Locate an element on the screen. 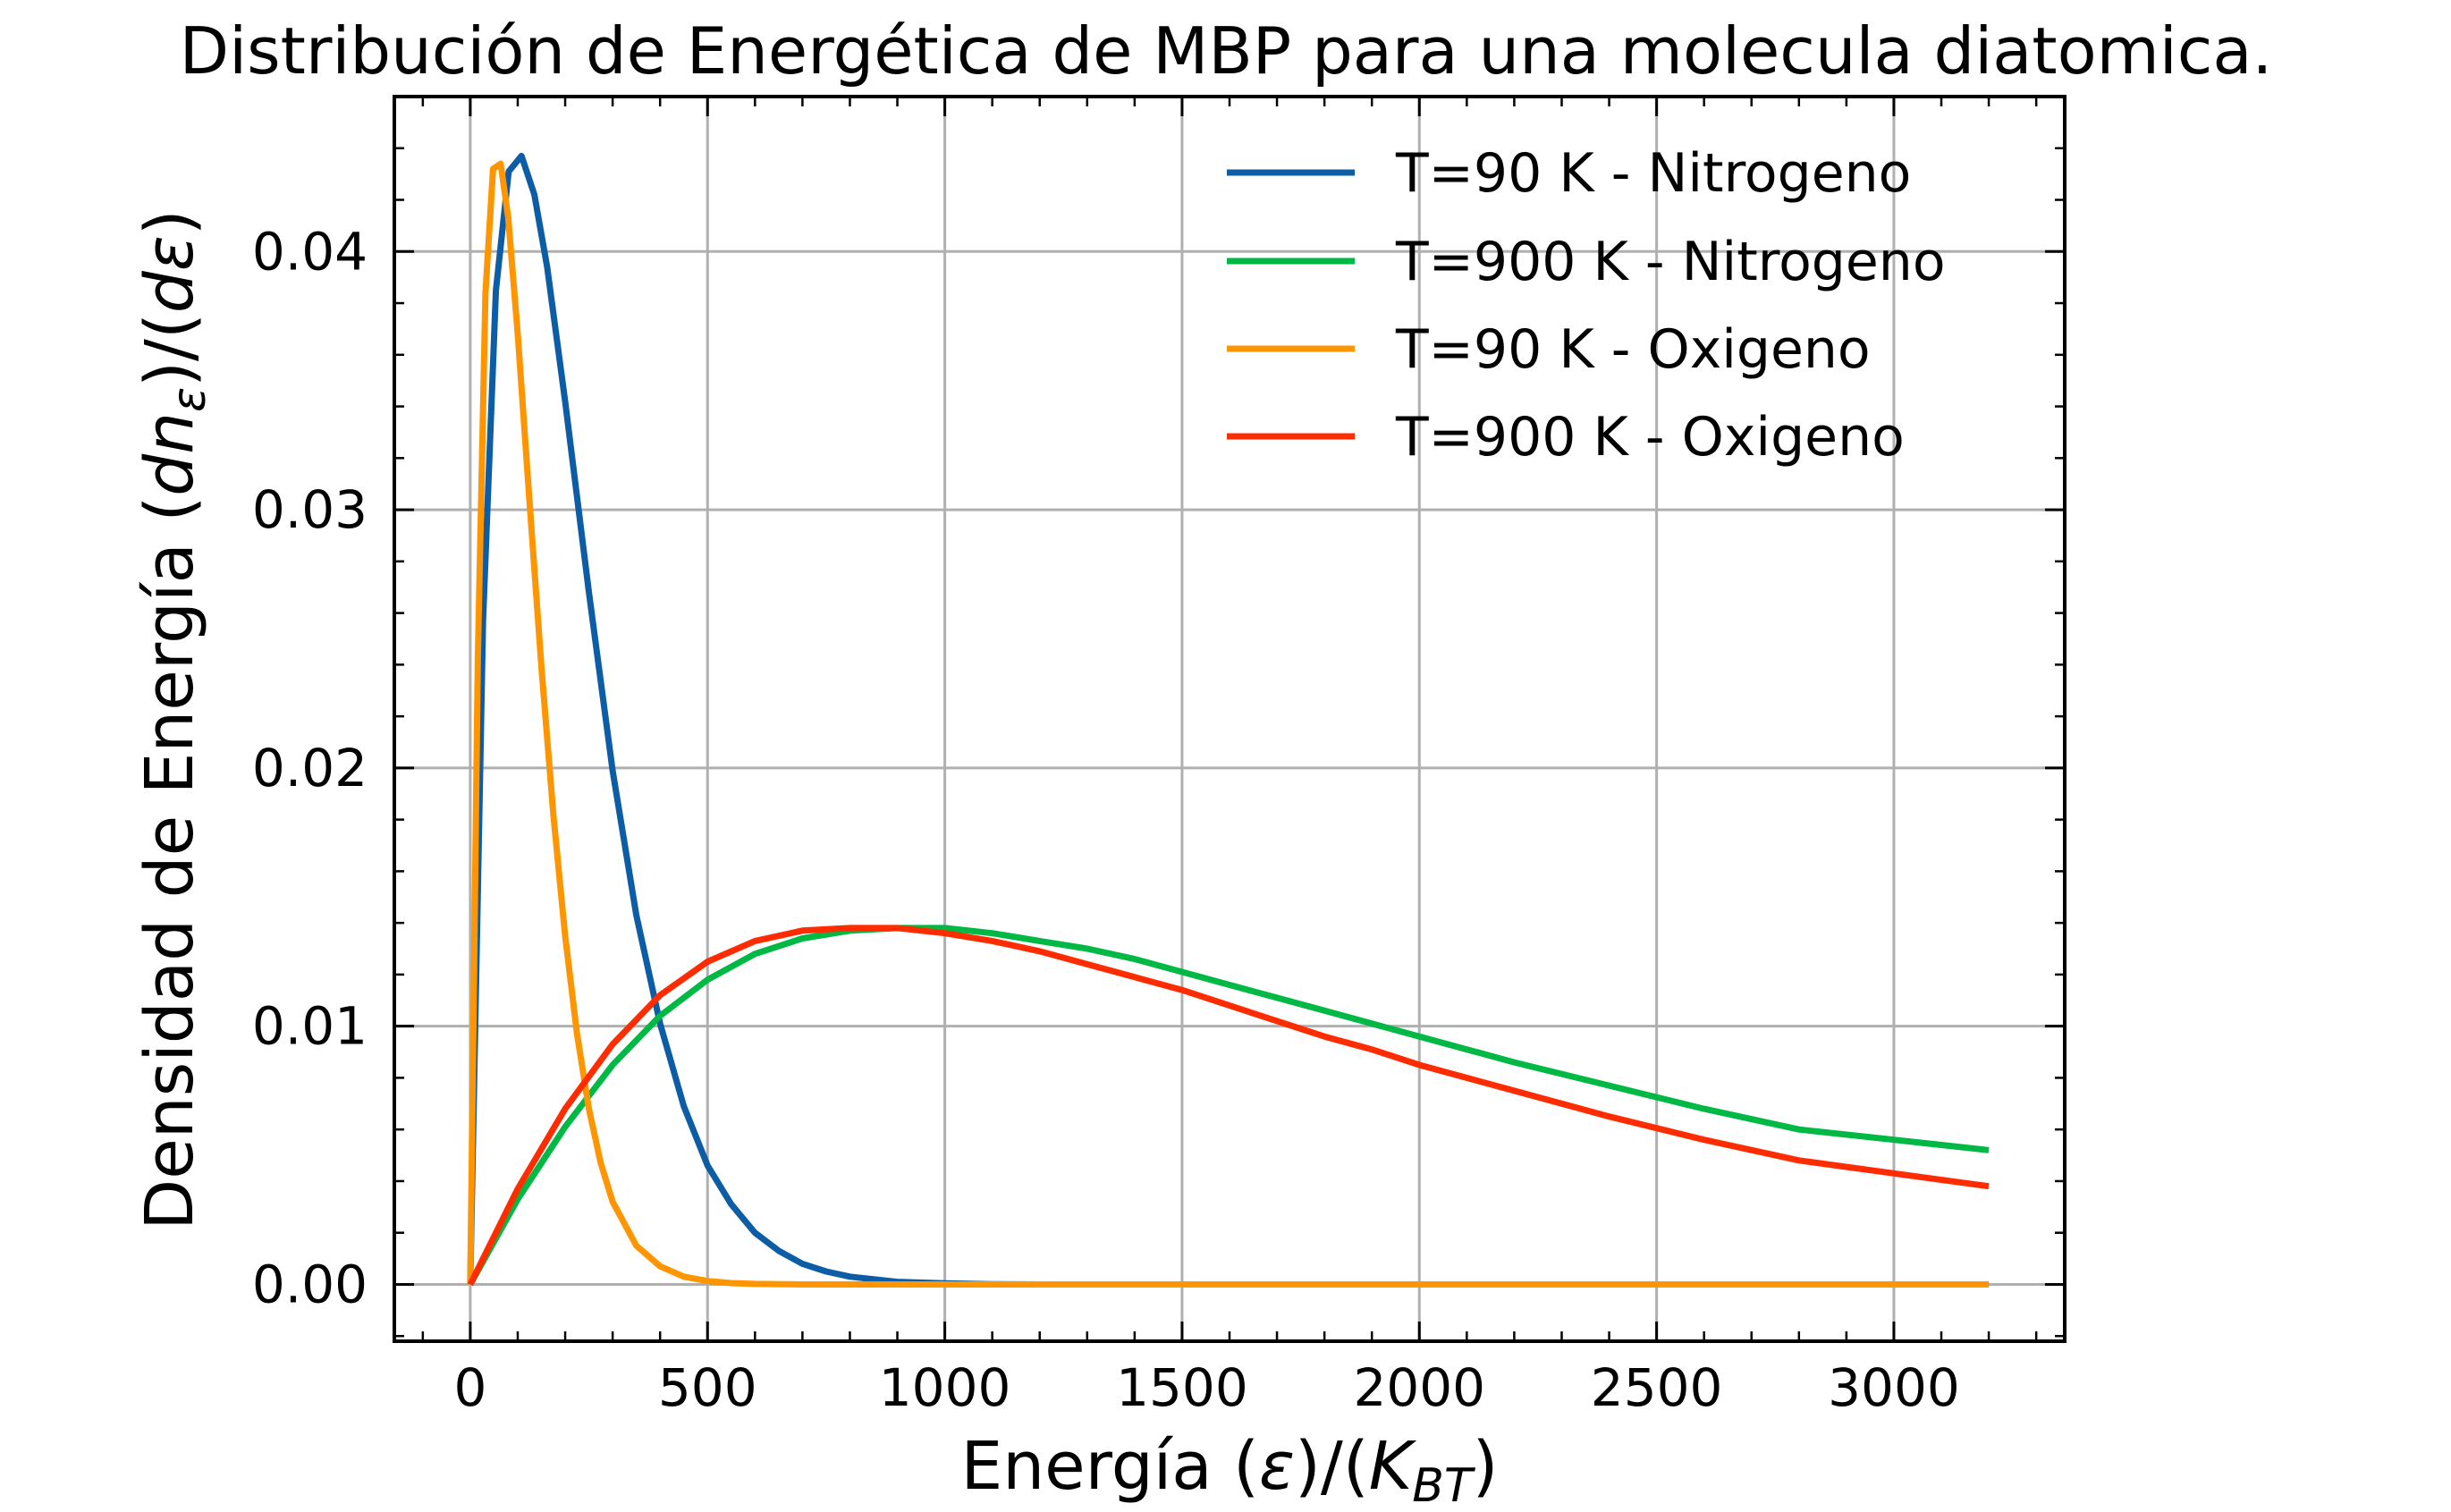 The height and width of the screenshot is (1512, 2451). y-label-subscript: ε is located at coordinates (189, 399).